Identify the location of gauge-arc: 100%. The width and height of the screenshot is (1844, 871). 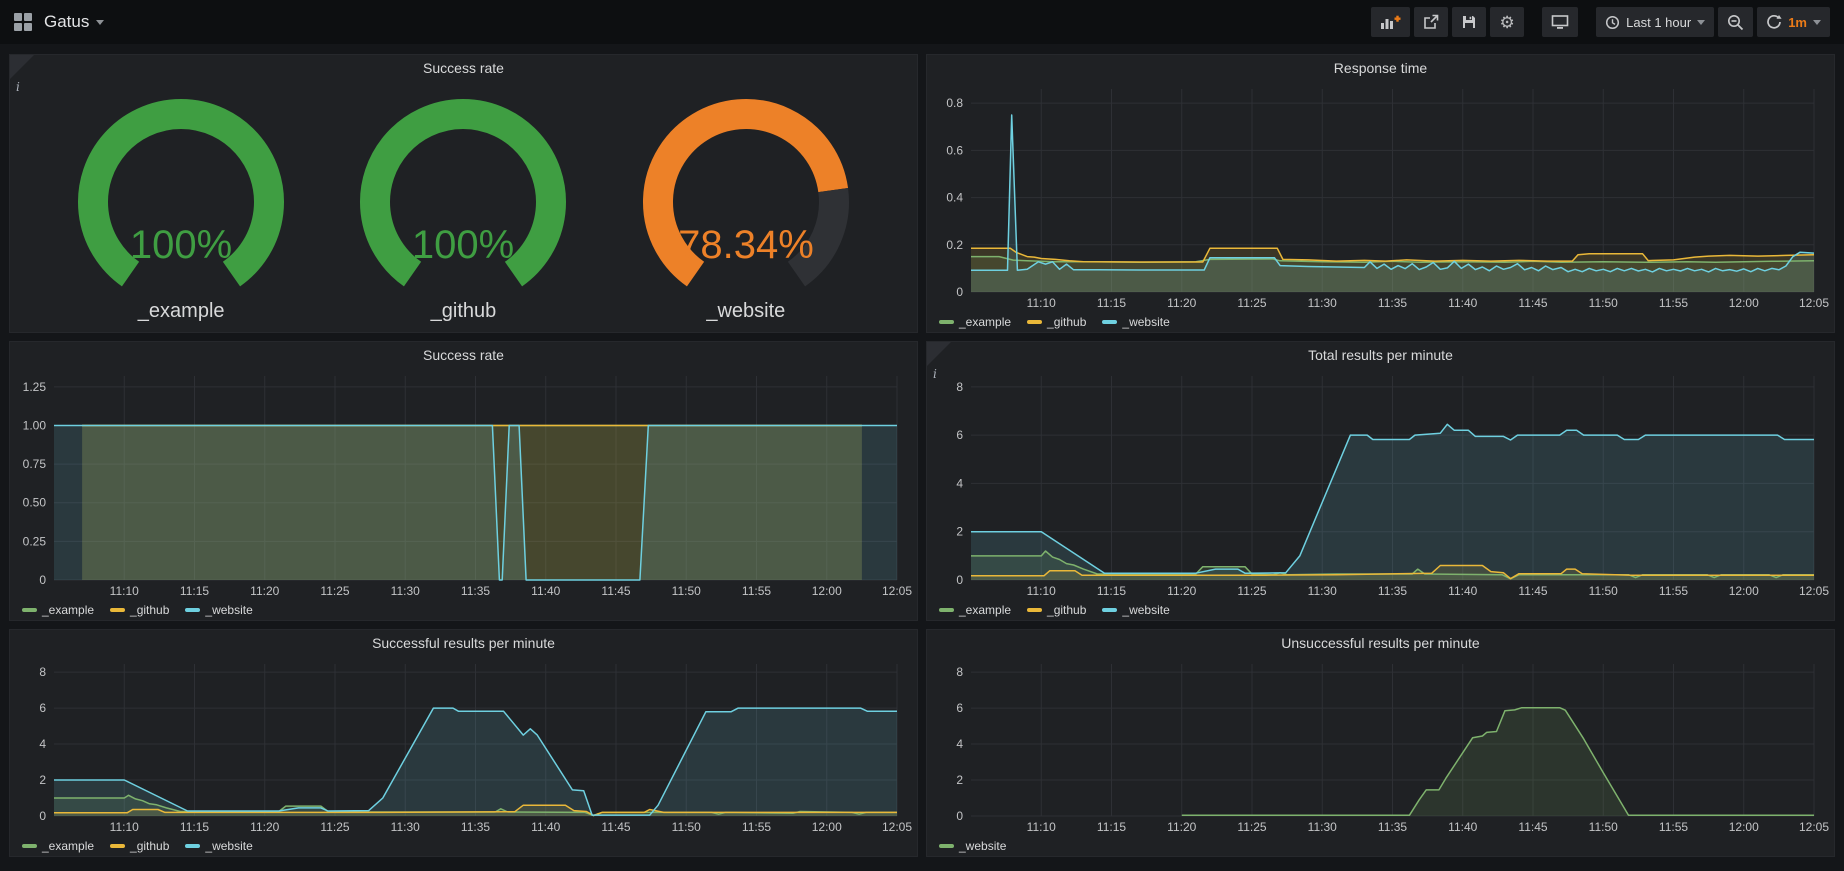
(181, 193).